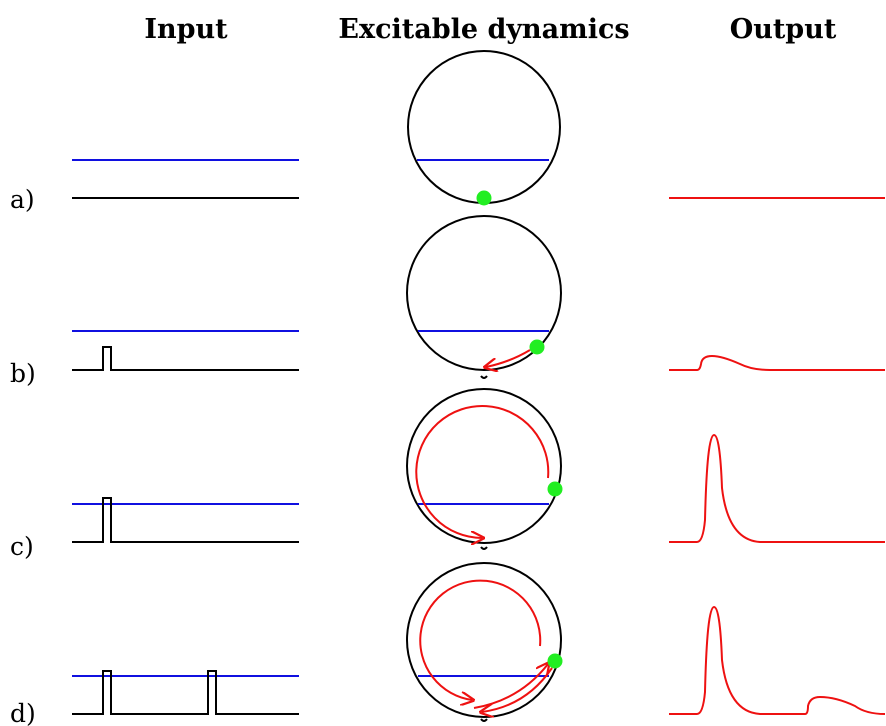  I want to click on row-label-b: b), so click(23, 373).